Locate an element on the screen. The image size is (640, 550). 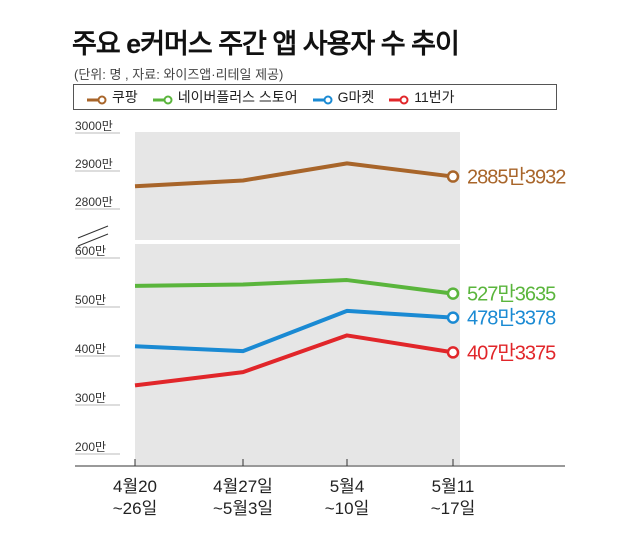
legend-item-gmarket: G마켓 is located at coordinates (343, 97).